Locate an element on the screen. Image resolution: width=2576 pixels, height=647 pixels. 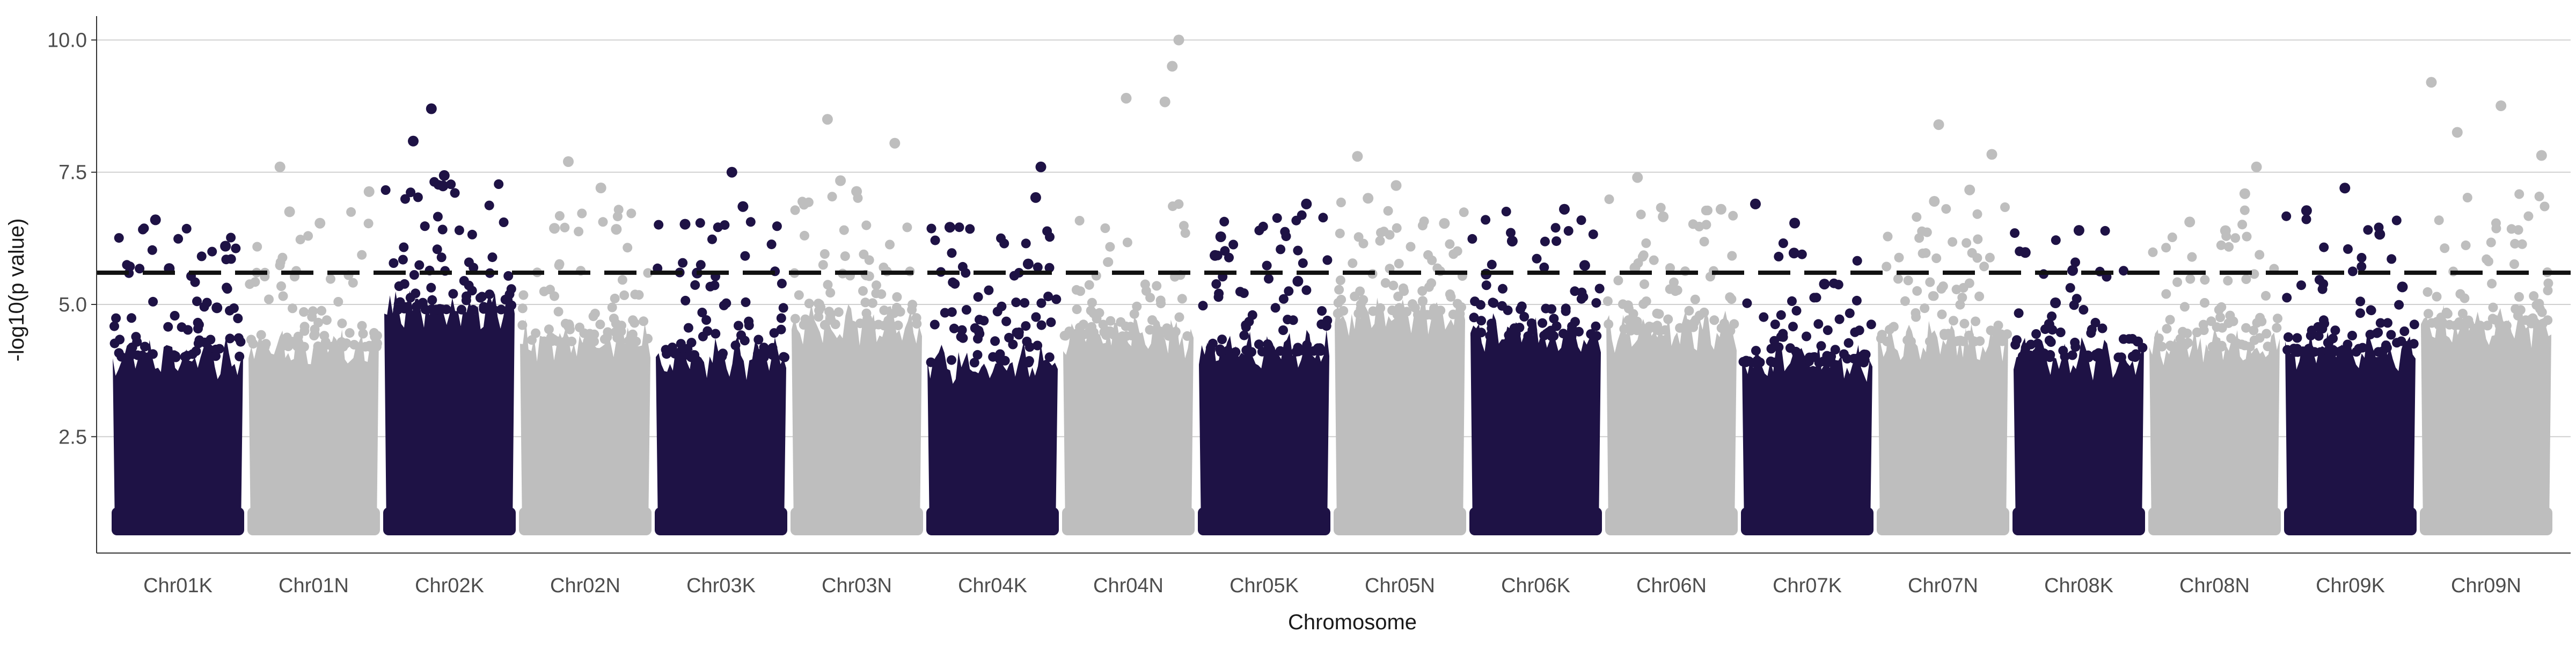
y-tick-label: 5.0 is located at coordinates (72, 305).